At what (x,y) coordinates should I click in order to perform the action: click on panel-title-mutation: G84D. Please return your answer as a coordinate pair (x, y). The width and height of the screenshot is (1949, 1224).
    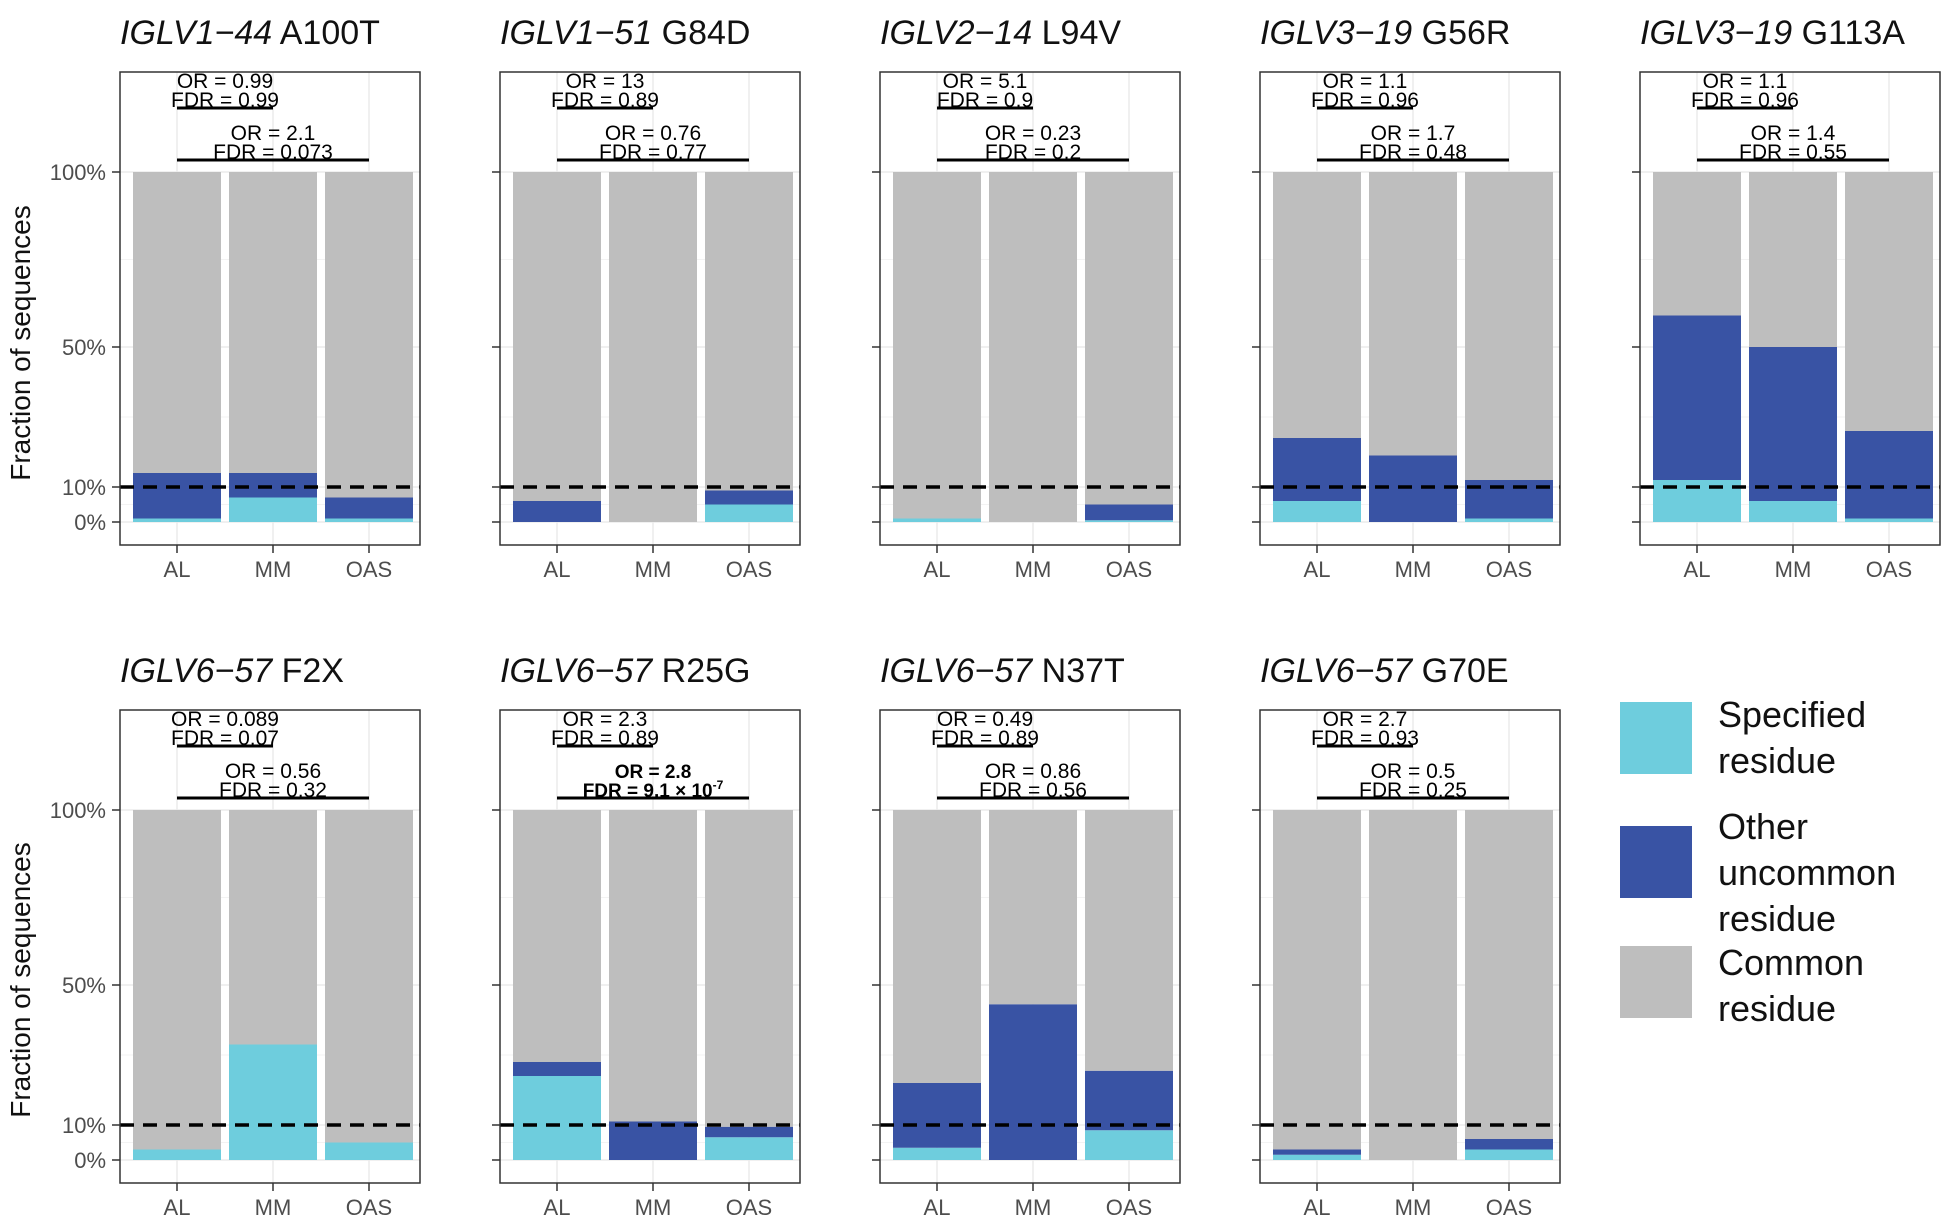
    Looking at the image, I should click on (701, 33).